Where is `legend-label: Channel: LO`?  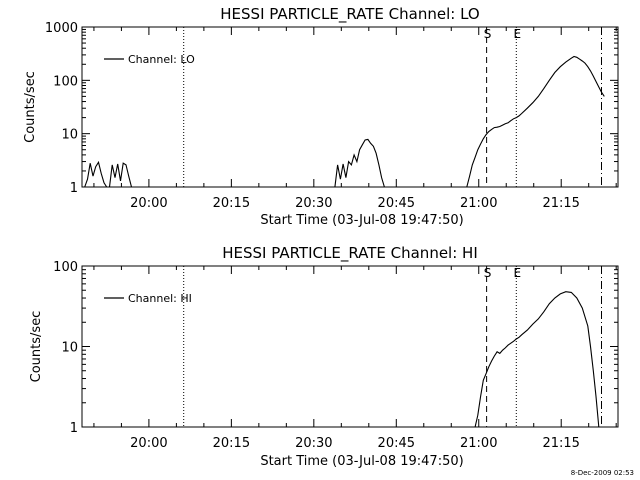
legend-label: Channel: LO is located at coordinates (161, 59).